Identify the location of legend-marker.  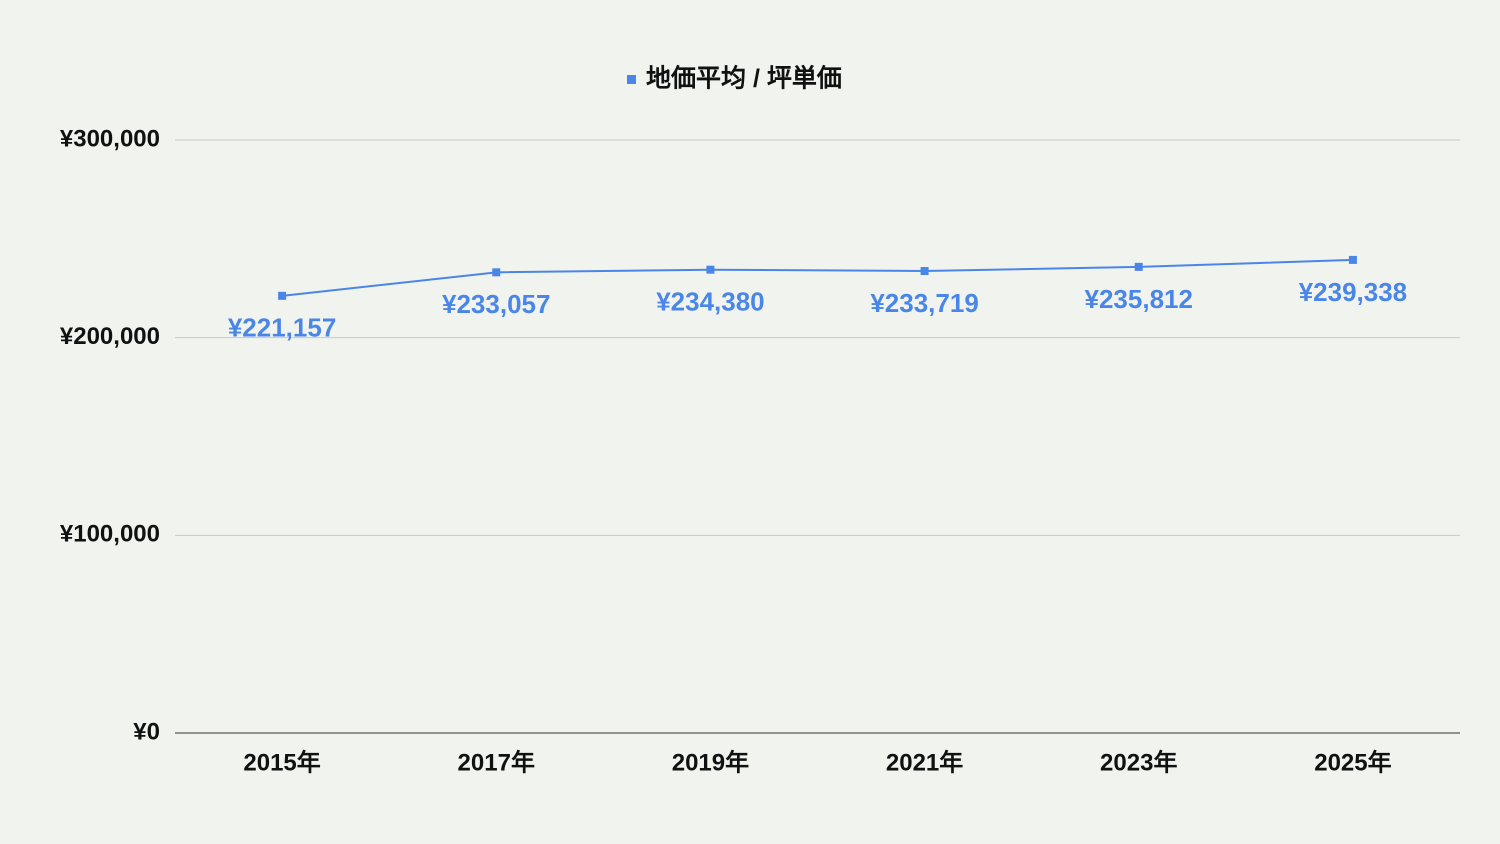
(631, 79).